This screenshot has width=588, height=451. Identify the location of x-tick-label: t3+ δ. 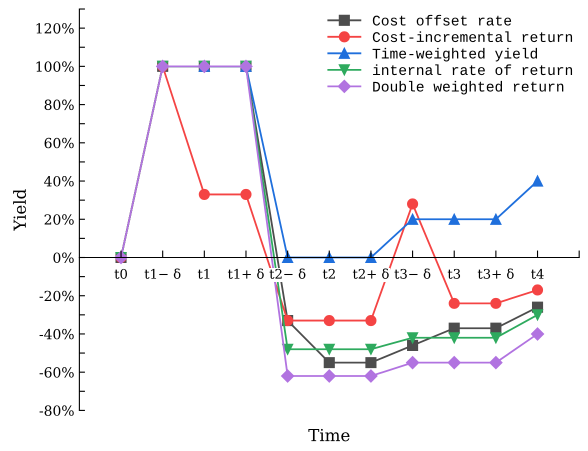
(496, 273).